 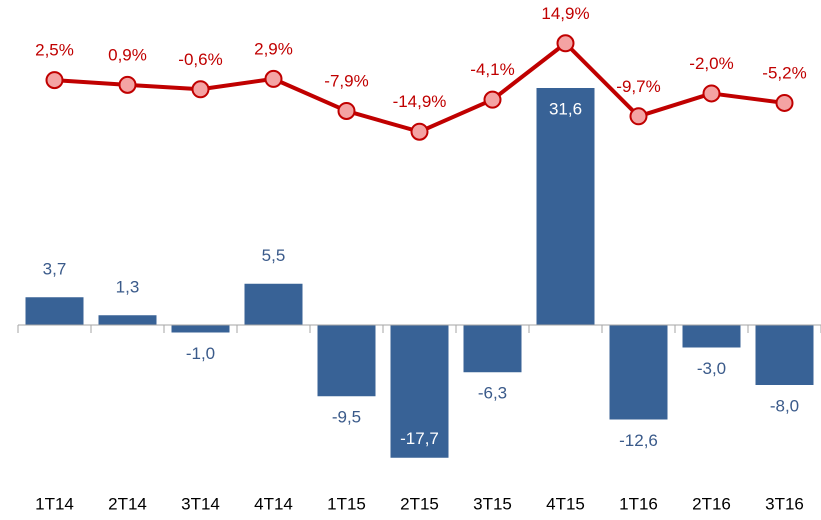 What do you see at coordinates (200, 353) in the screenshot?
I see `bar-value-label: -1,0` at bounding box center [200, 353].